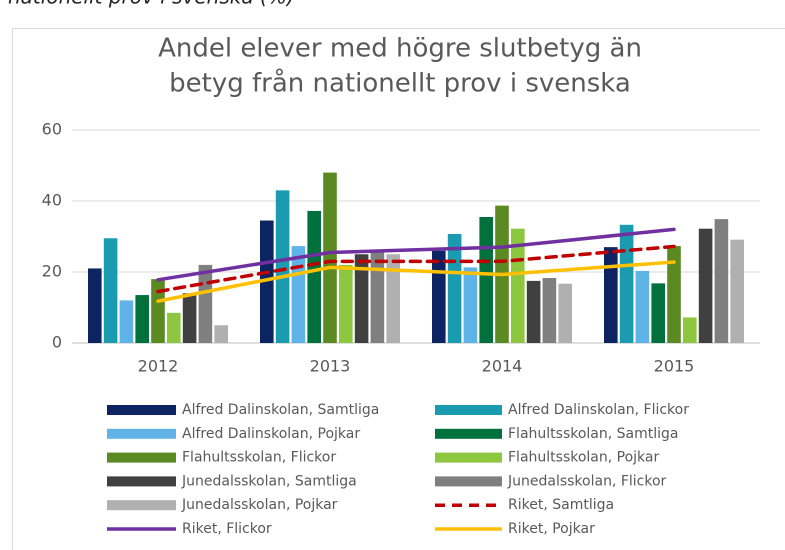  Describe the element at coordinates (151, 4) in the screenshot. I see `page-heading: nationellt prov i svenska (%)` at that location.